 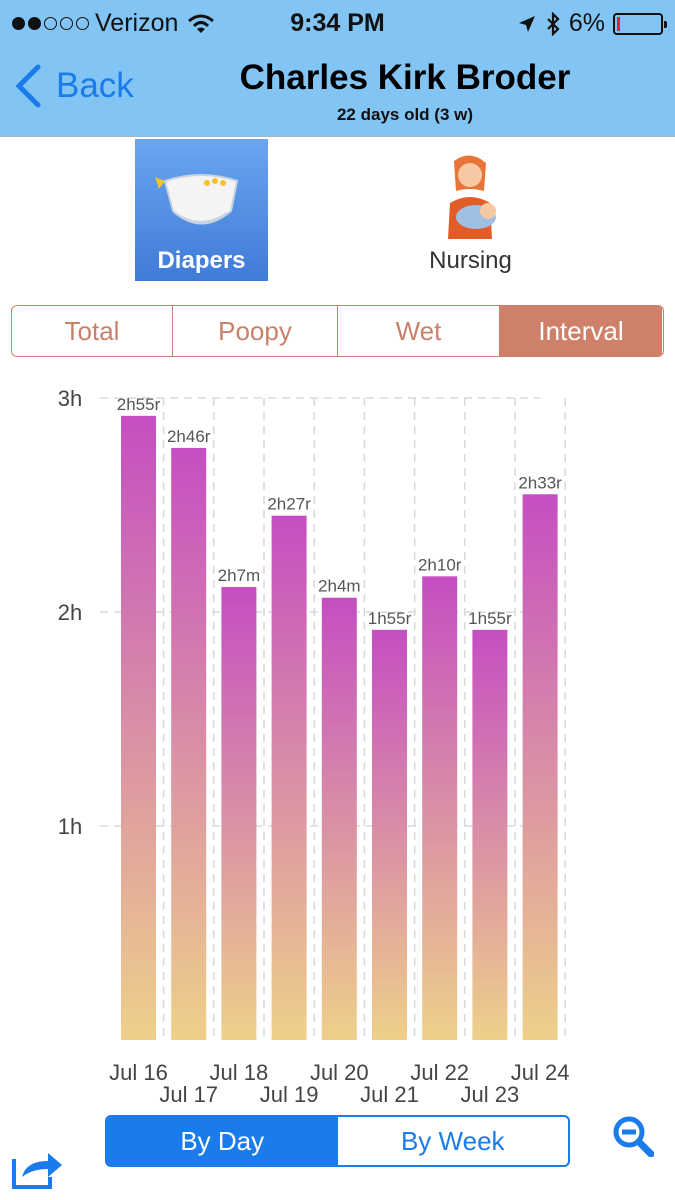 What do you see at coordinates (139, 404) in the screenshot?
I see `bar-value-label: 2h55r` at bounding box center [139, 404].